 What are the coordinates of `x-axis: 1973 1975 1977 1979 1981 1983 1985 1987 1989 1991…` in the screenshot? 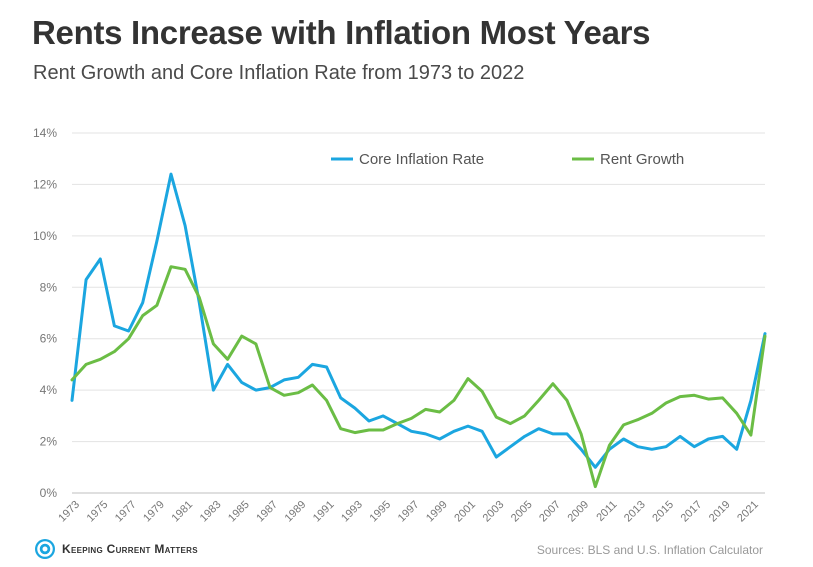 It's located at (408, 512).